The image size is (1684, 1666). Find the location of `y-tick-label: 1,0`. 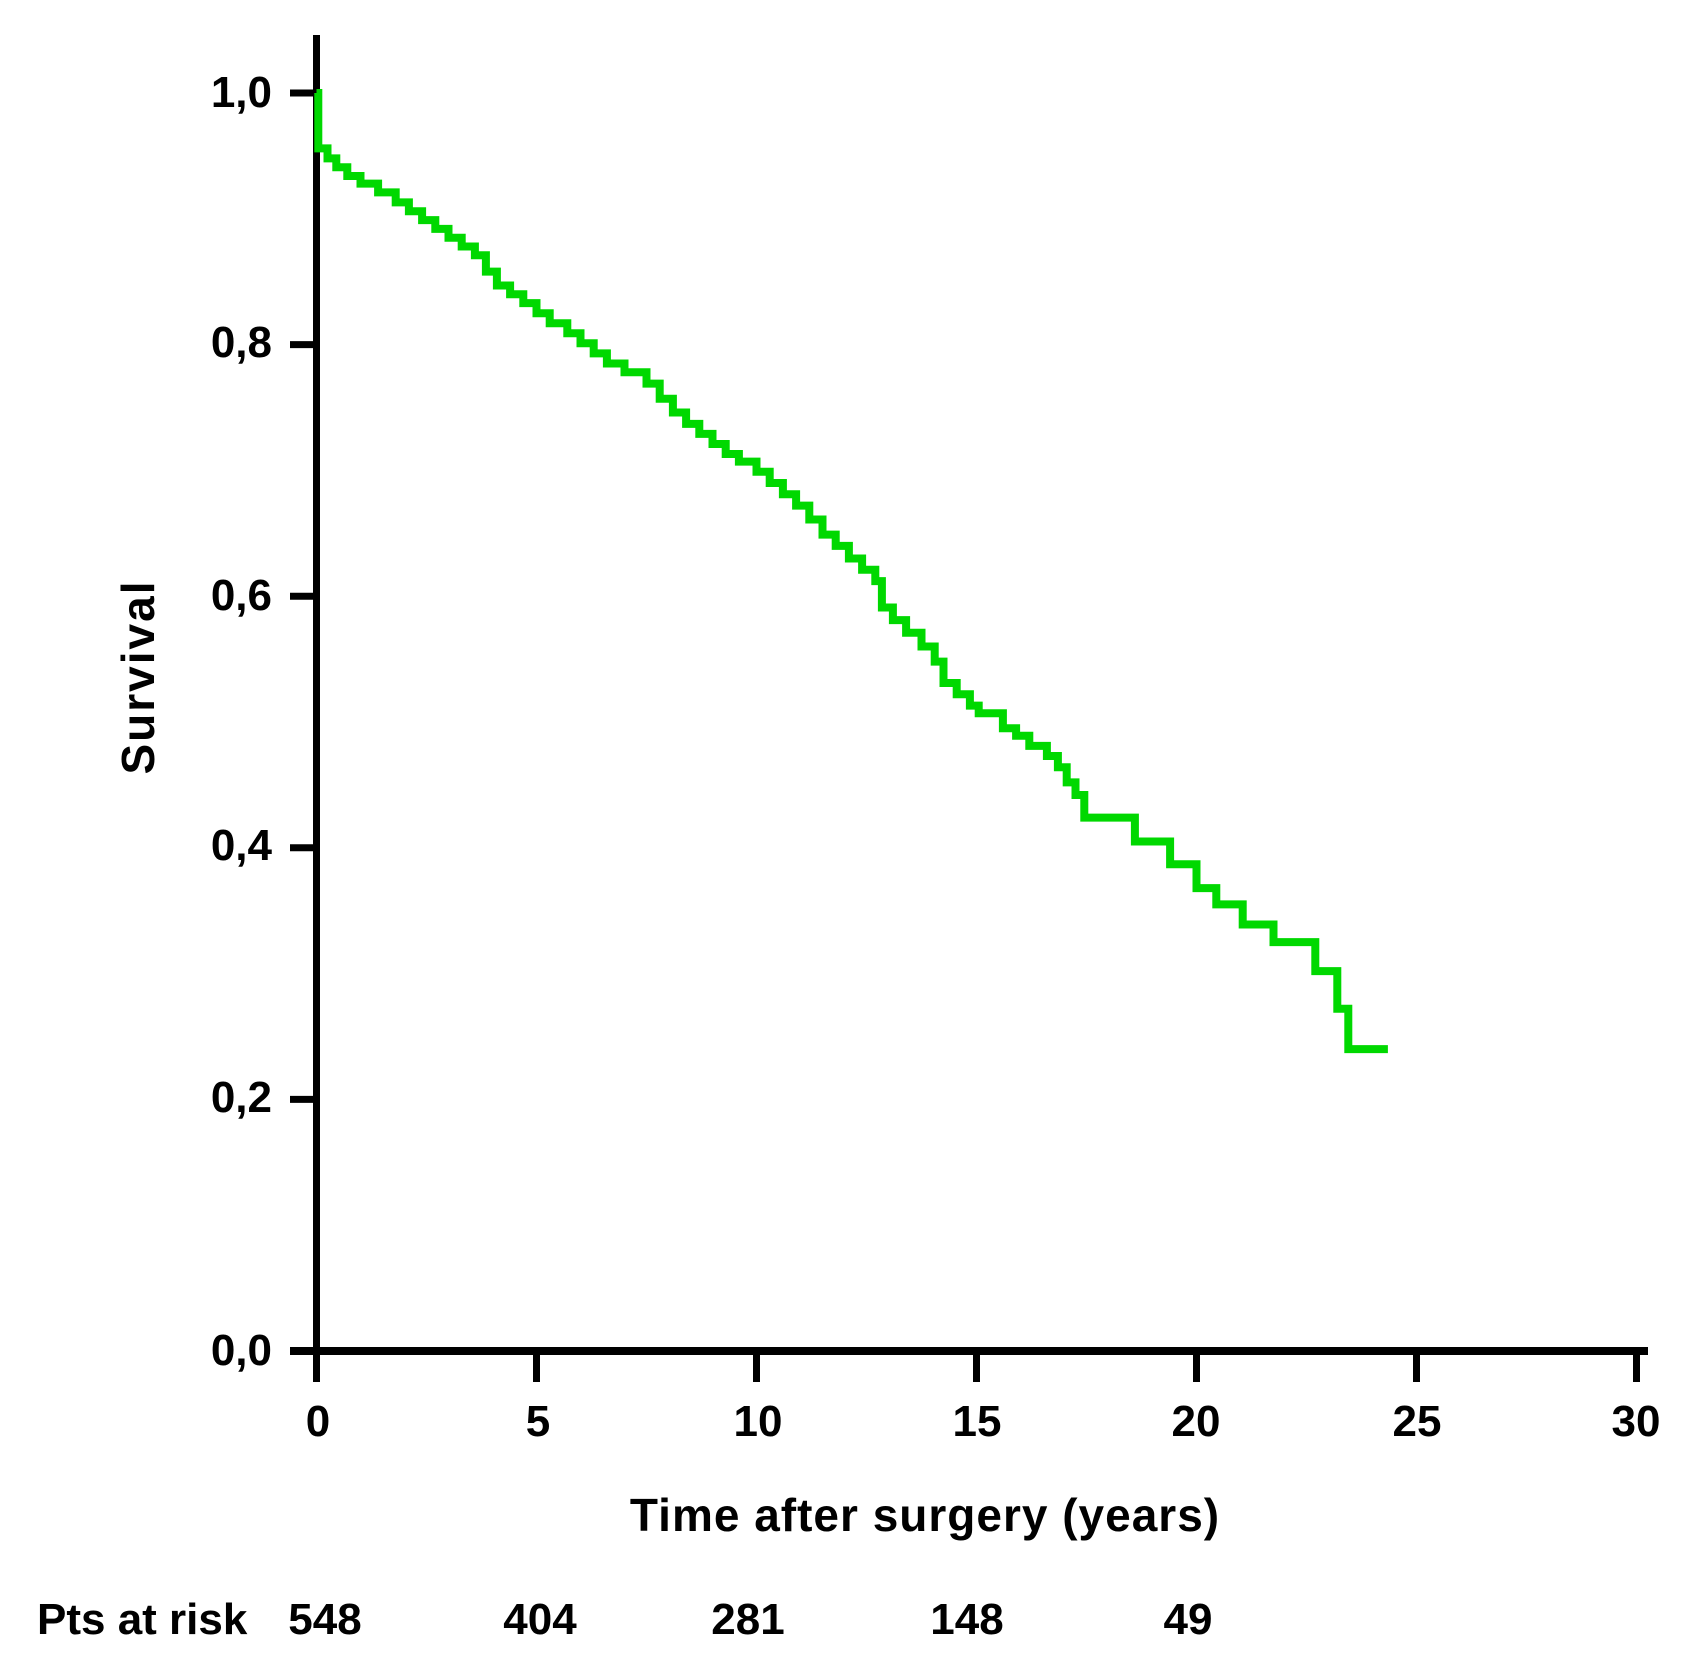

y-tick-label: 1,0 is located at coordinates (241, 92).